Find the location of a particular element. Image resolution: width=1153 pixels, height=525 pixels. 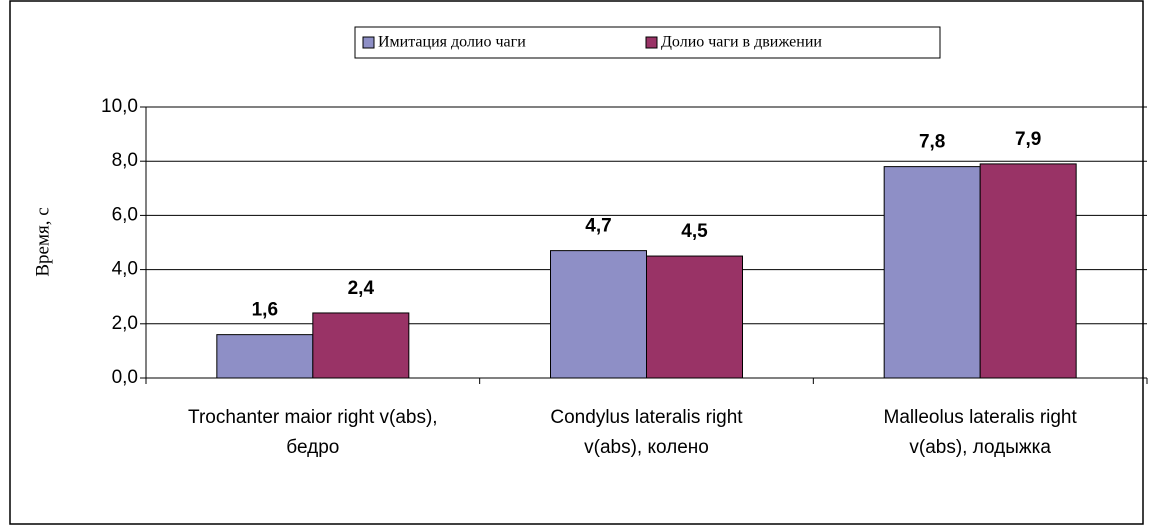

y-tick-label: 6,0 is located at coordinates (125, 214).